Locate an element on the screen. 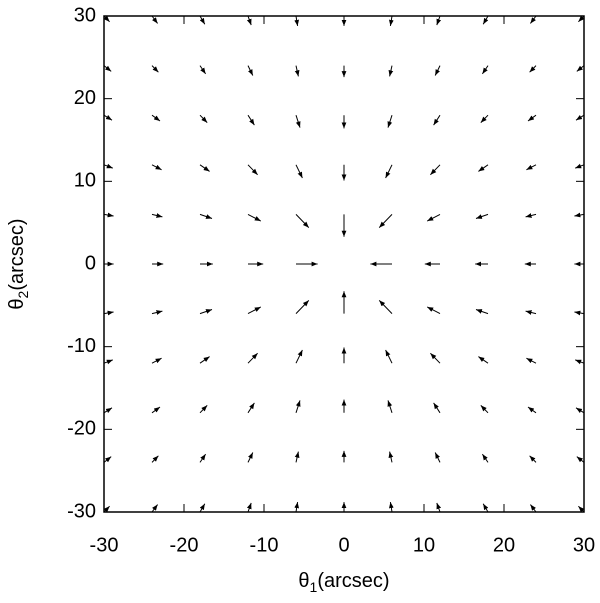  y-tick-label: -30 is located at coordinates (81, 511).